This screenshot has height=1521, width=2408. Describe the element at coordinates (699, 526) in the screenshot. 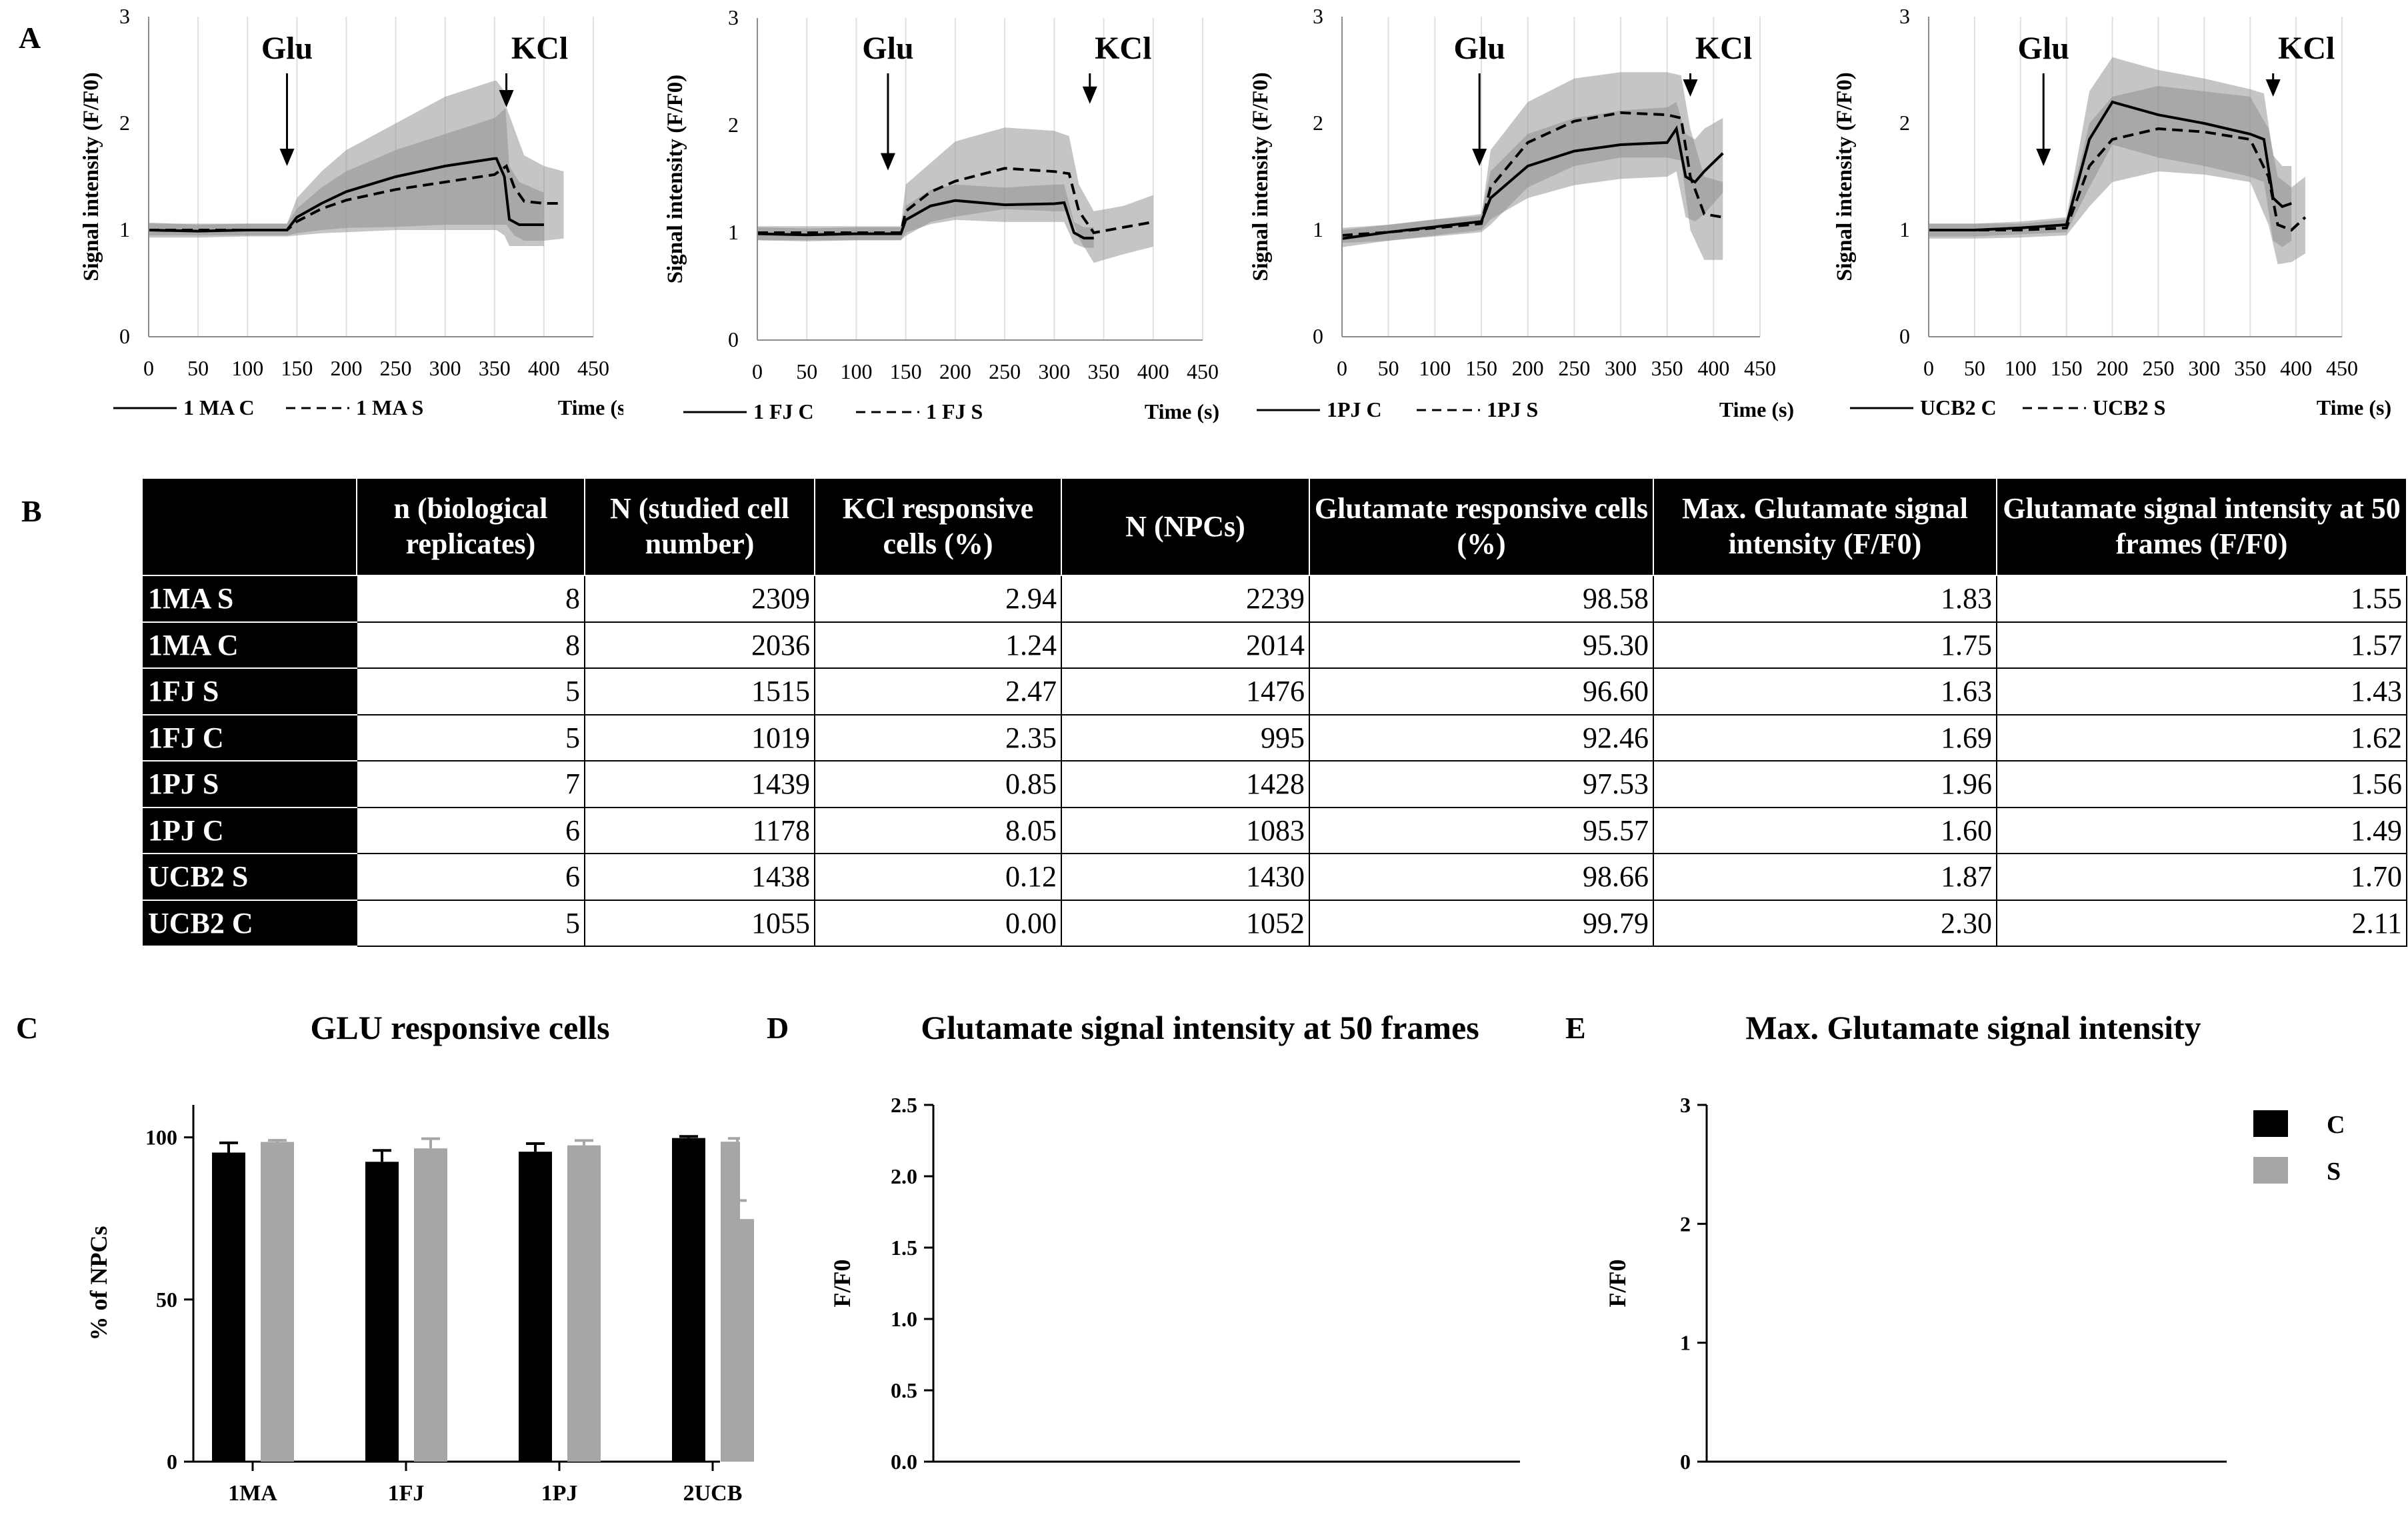

I see `table-header-cell: N (studied cell number)` at that location.